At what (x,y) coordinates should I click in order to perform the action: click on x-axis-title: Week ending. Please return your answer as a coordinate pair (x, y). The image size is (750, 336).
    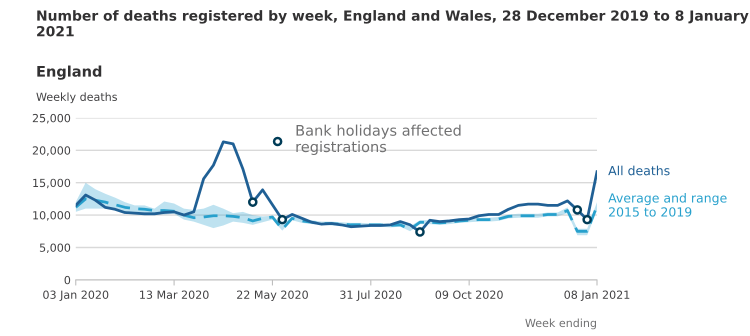
    Looking at the image, I should click on (560, 324).